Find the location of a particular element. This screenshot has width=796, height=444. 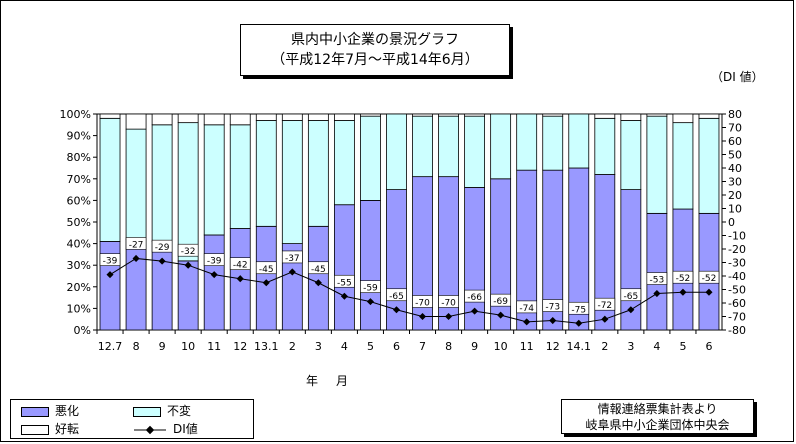

x-tick-label: 8 is located at coordinates (136, 346).